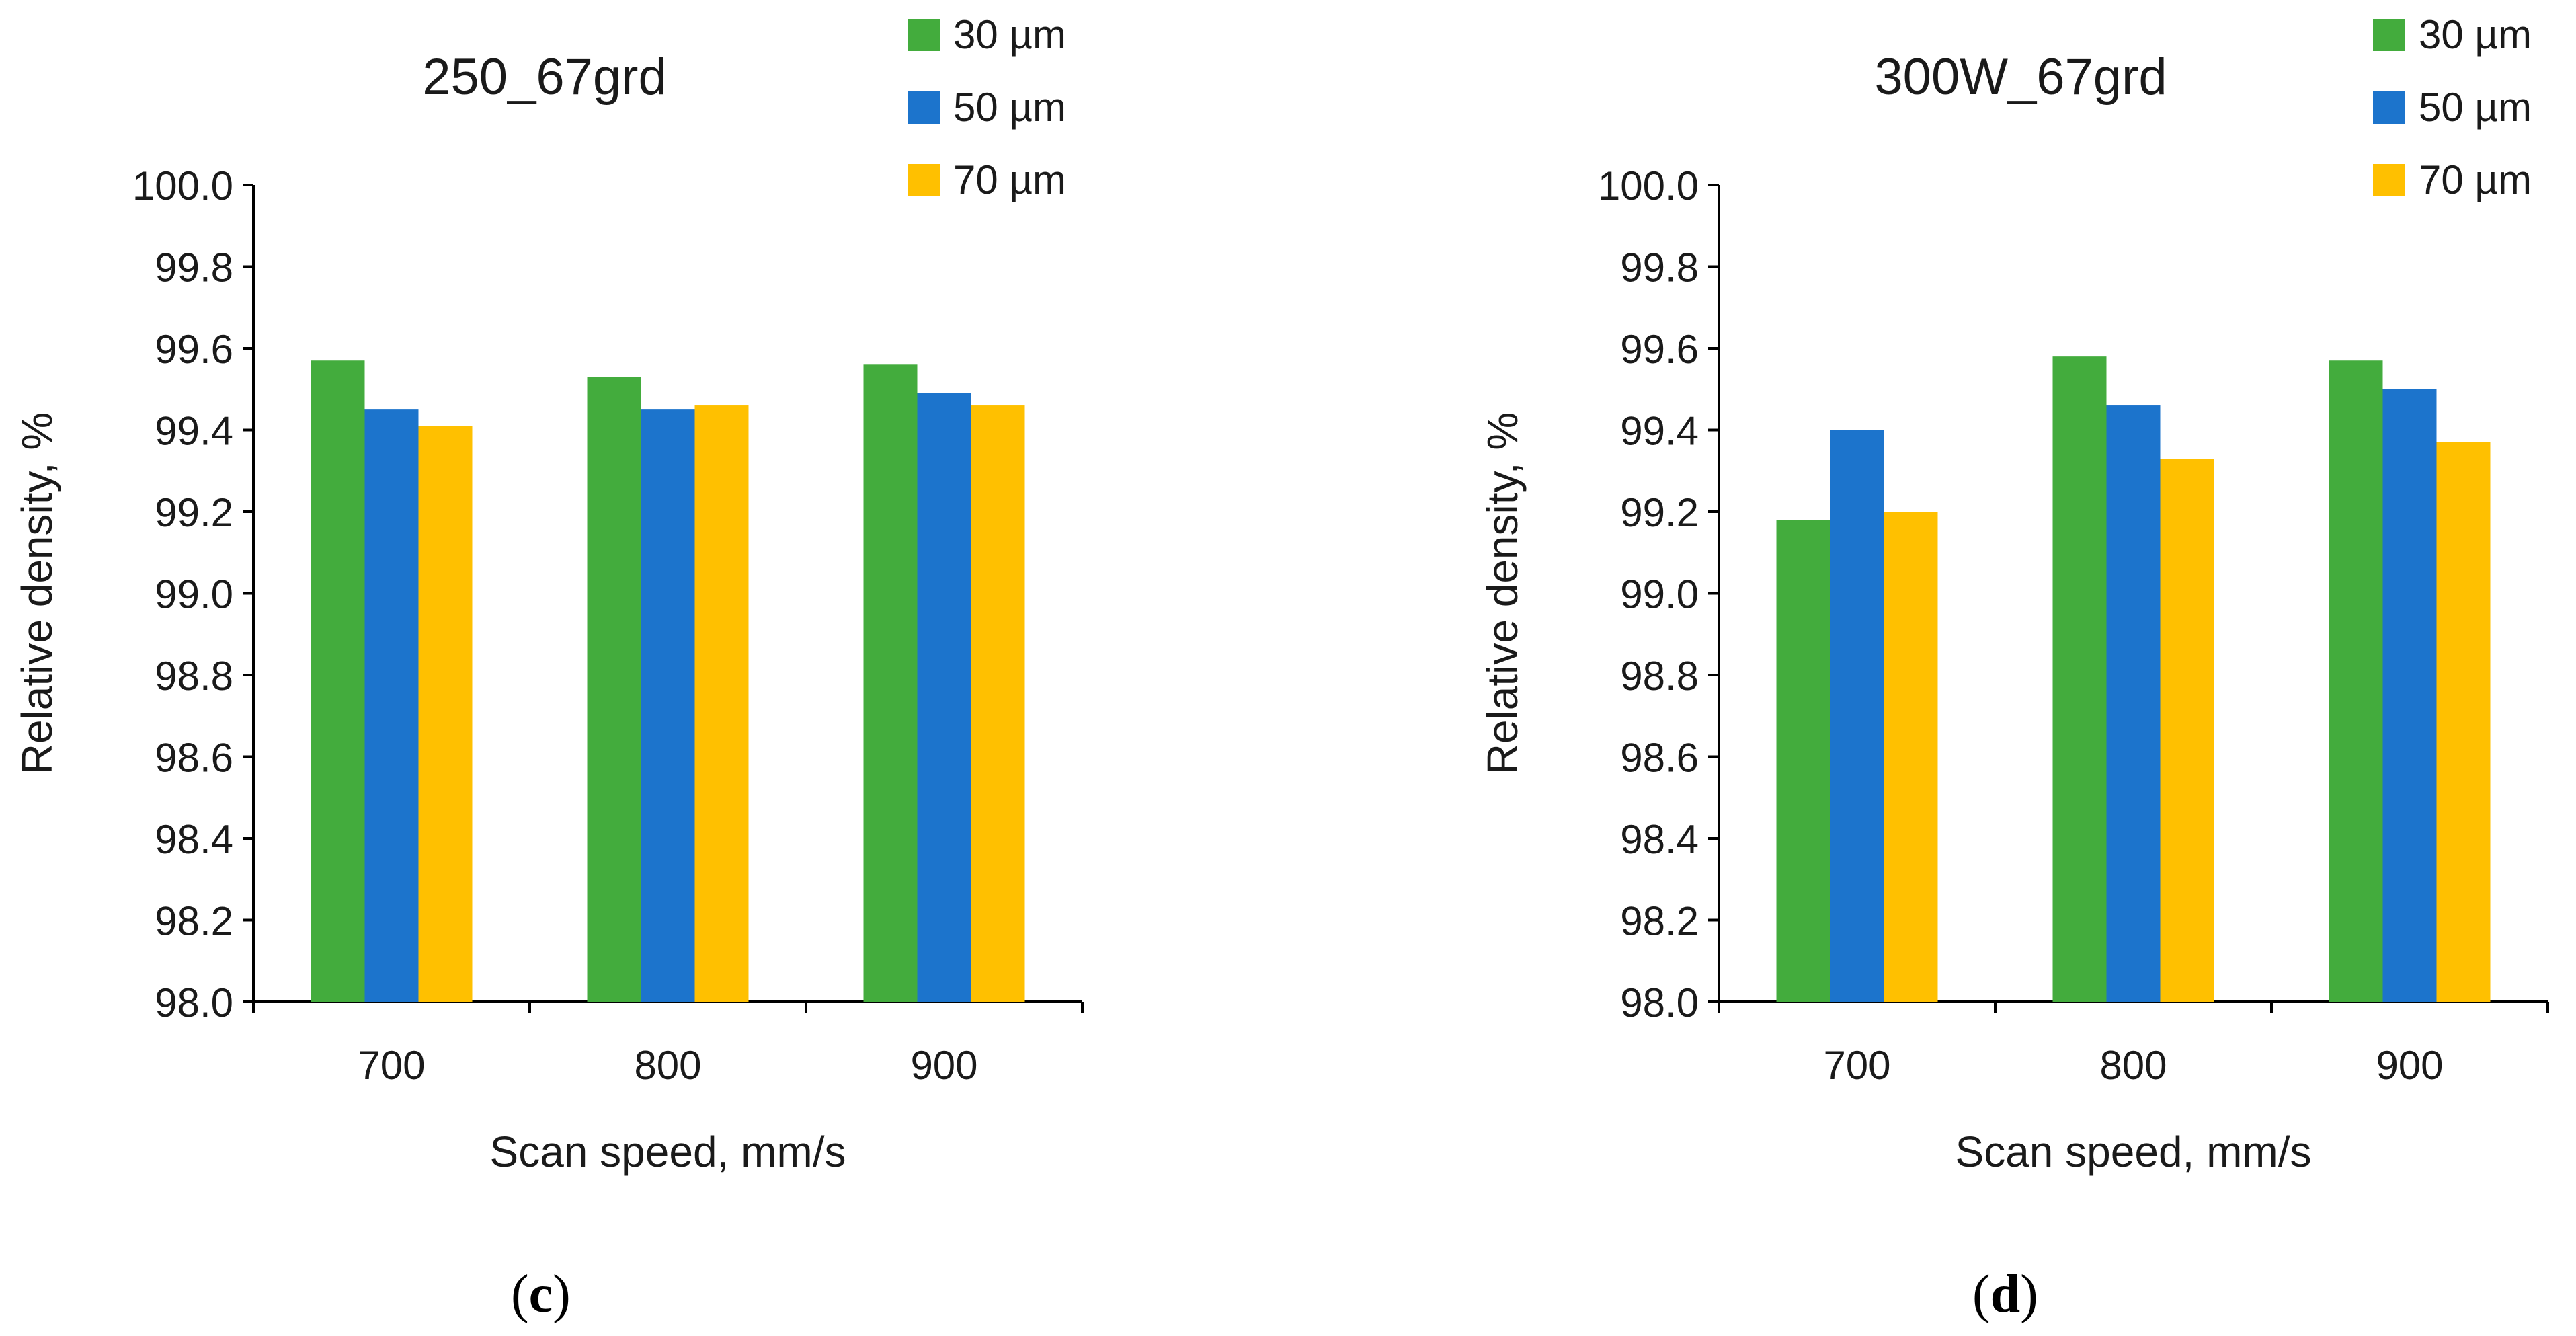 The height and width of the screenshot is (1336, 2576). I want to click on panel-label-c-letter: c, so click(540, 1294).